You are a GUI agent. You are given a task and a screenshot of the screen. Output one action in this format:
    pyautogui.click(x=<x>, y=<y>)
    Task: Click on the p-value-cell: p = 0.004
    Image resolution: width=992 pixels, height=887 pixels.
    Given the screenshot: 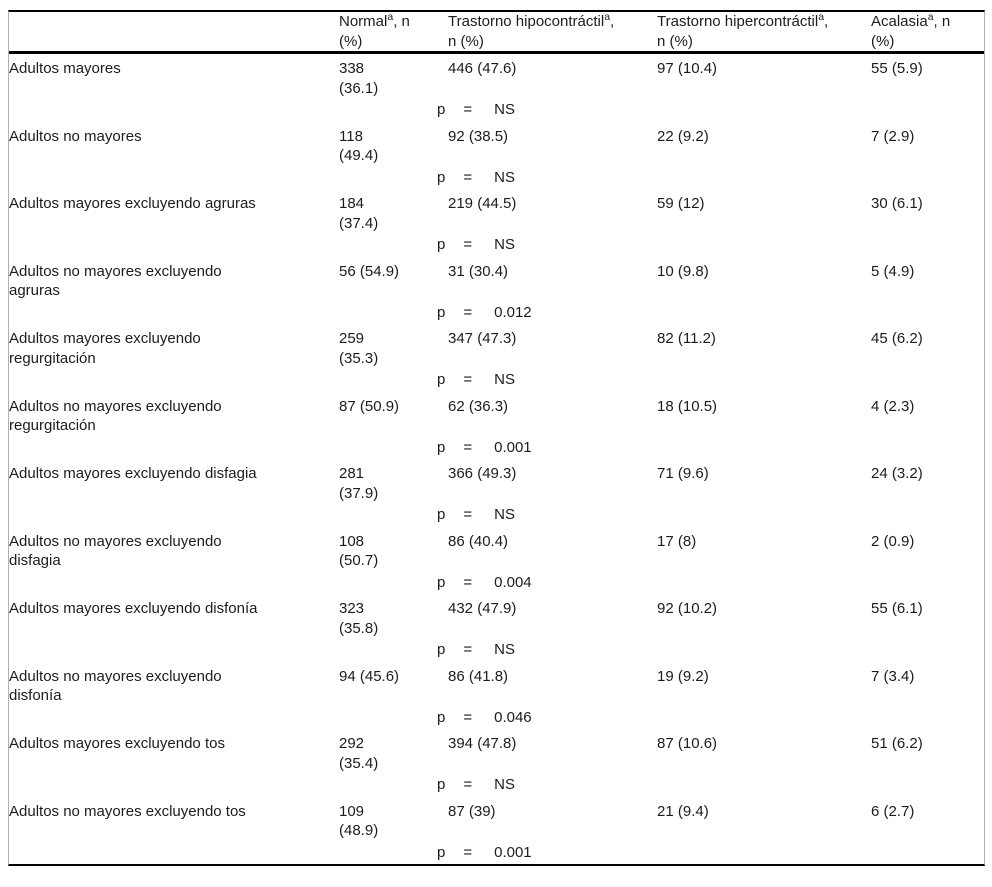 What is the action you would take?
    pyautogui.click(x=547, y=583)
    